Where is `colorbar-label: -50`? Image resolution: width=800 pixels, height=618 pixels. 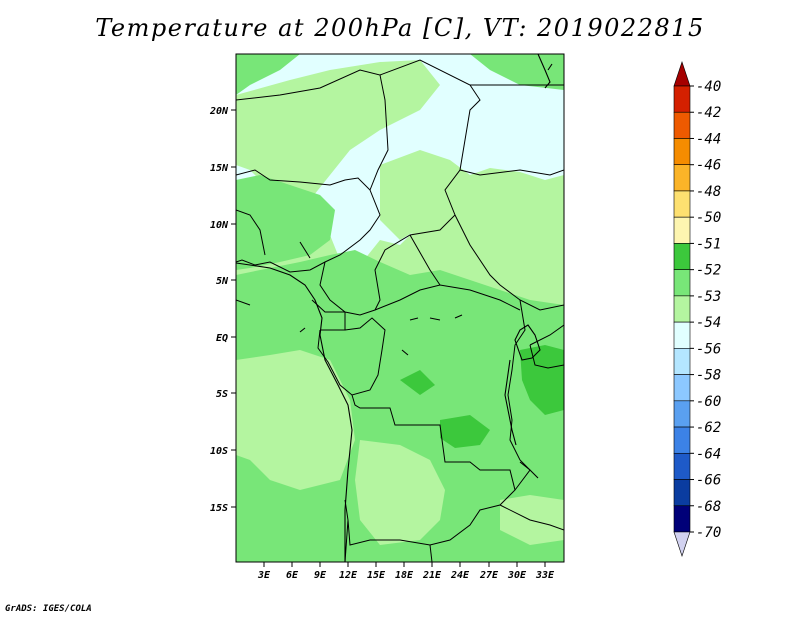 colorbar-label: -50 is located at coordinates (708, 218).